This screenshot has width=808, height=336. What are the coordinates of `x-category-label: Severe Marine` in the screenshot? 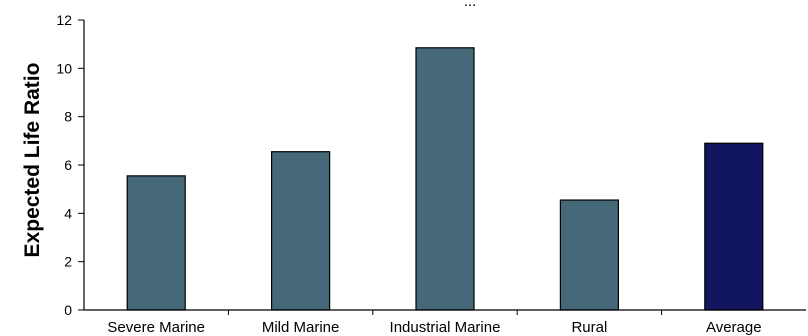 It's located at (156, 327).